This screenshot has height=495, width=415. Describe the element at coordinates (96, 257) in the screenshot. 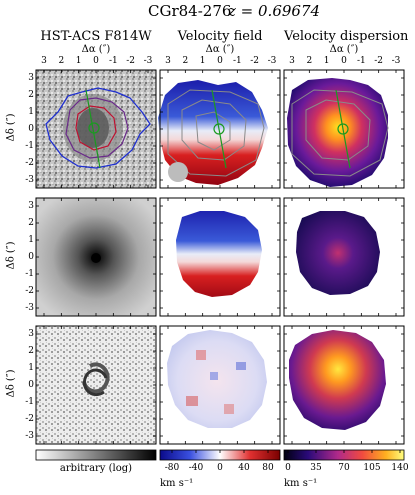

I see `panel-hst-model` at that location.